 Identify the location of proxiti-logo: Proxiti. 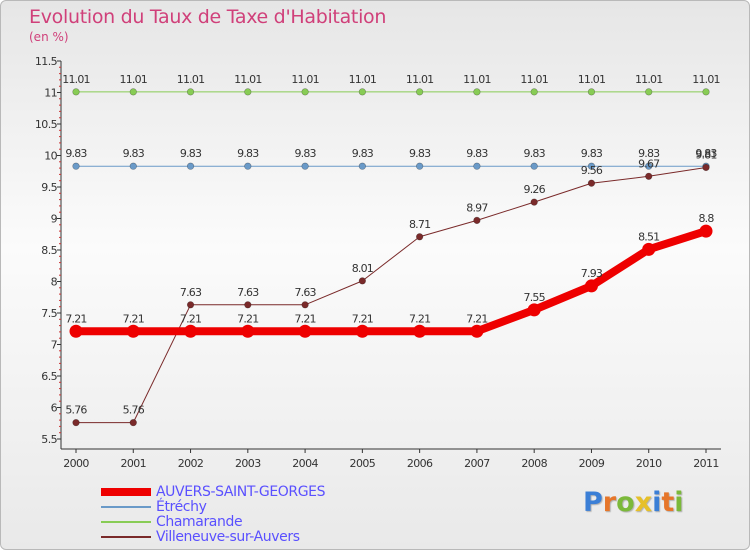
(633, 502).